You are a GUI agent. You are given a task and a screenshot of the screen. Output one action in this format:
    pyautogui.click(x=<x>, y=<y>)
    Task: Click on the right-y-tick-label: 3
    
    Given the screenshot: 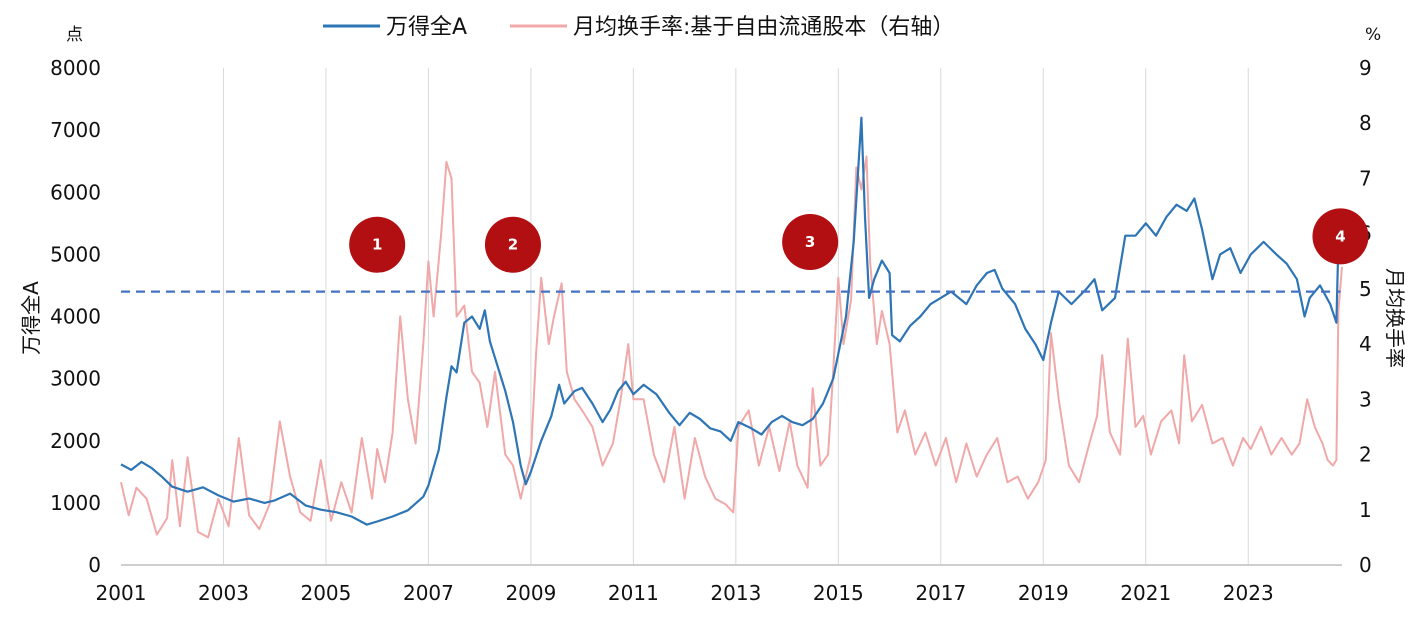 What is the action you would take?
    pyautogui.click(x=1365, y=399)
    